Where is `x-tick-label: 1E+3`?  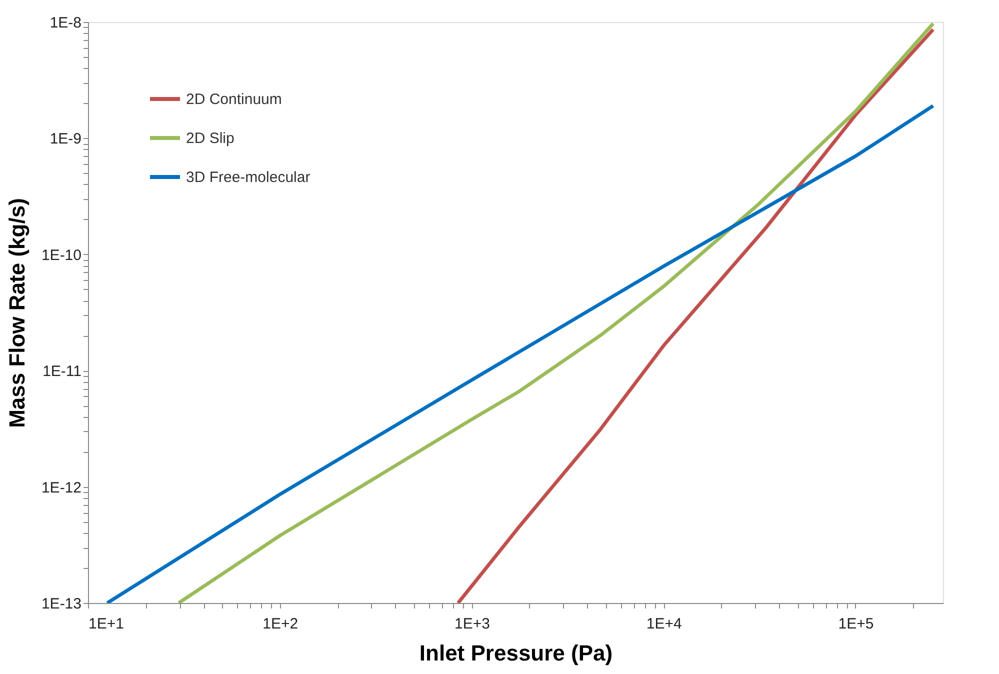
x-tick-label: 1E+3 is located at coordinates (472, 624).